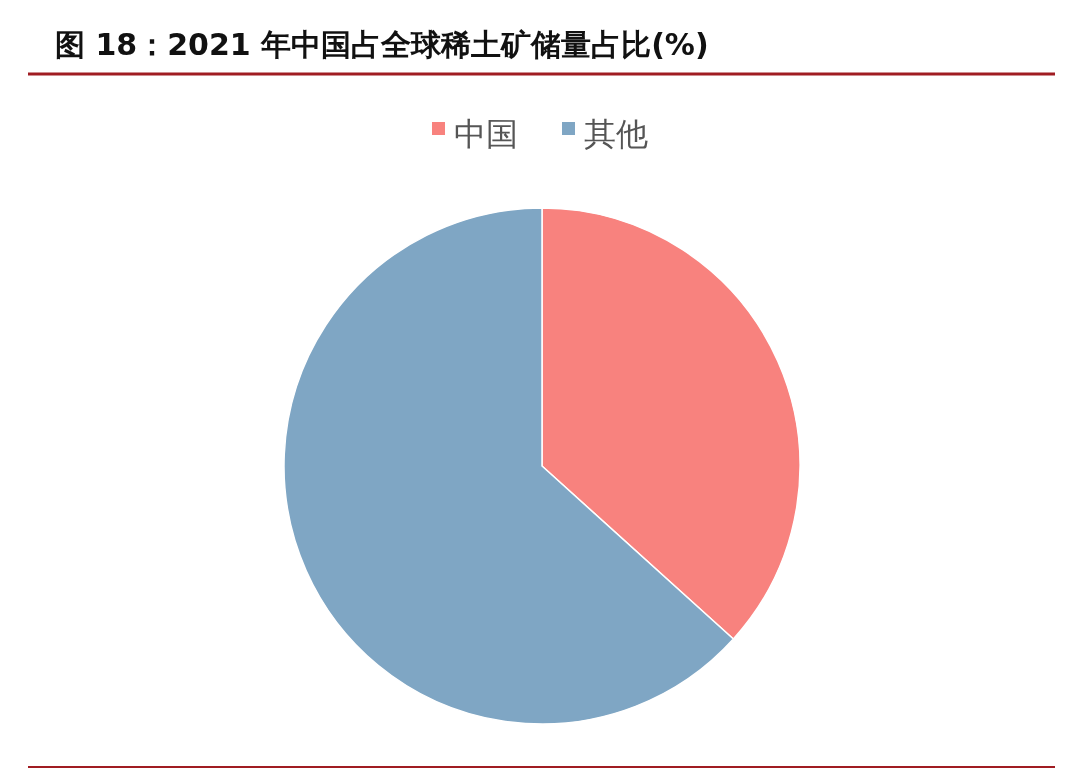 This screenshot has width=1080, height=771. Describe the element at coordinates (616, 134) in the screenshot. I see `legend-label: 其他` at that location.